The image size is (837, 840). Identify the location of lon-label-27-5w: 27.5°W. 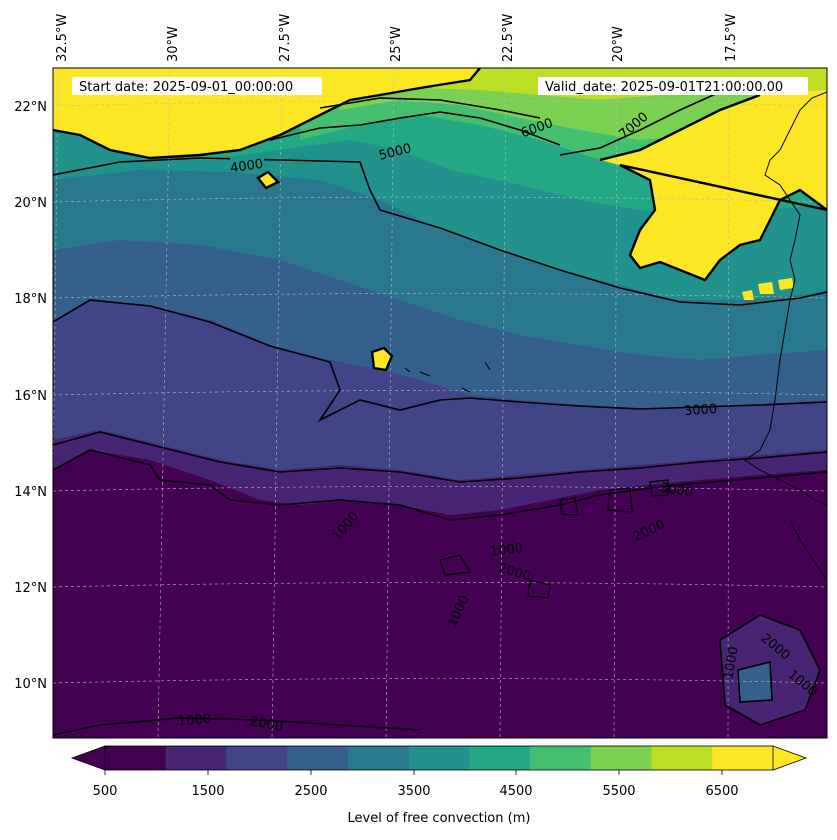
(285, 38).